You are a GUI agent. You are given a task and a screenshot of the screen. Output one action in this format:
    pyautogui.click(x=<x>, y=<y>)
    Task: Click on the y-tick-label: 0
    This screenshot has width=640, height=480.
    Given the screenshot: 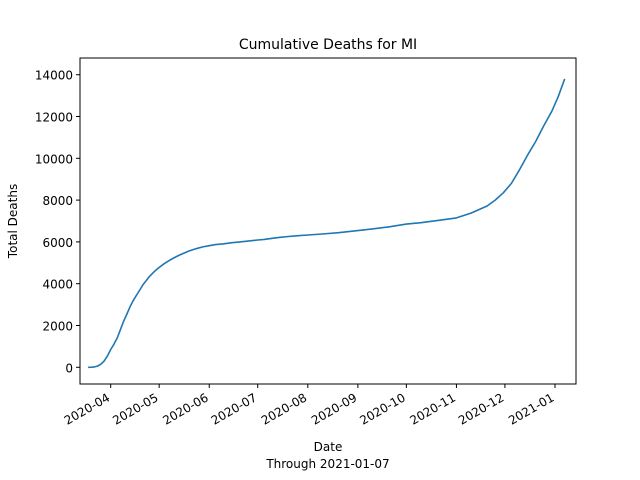 What is the action you would take?
    pyautogui.click(x=69, y=368)
    